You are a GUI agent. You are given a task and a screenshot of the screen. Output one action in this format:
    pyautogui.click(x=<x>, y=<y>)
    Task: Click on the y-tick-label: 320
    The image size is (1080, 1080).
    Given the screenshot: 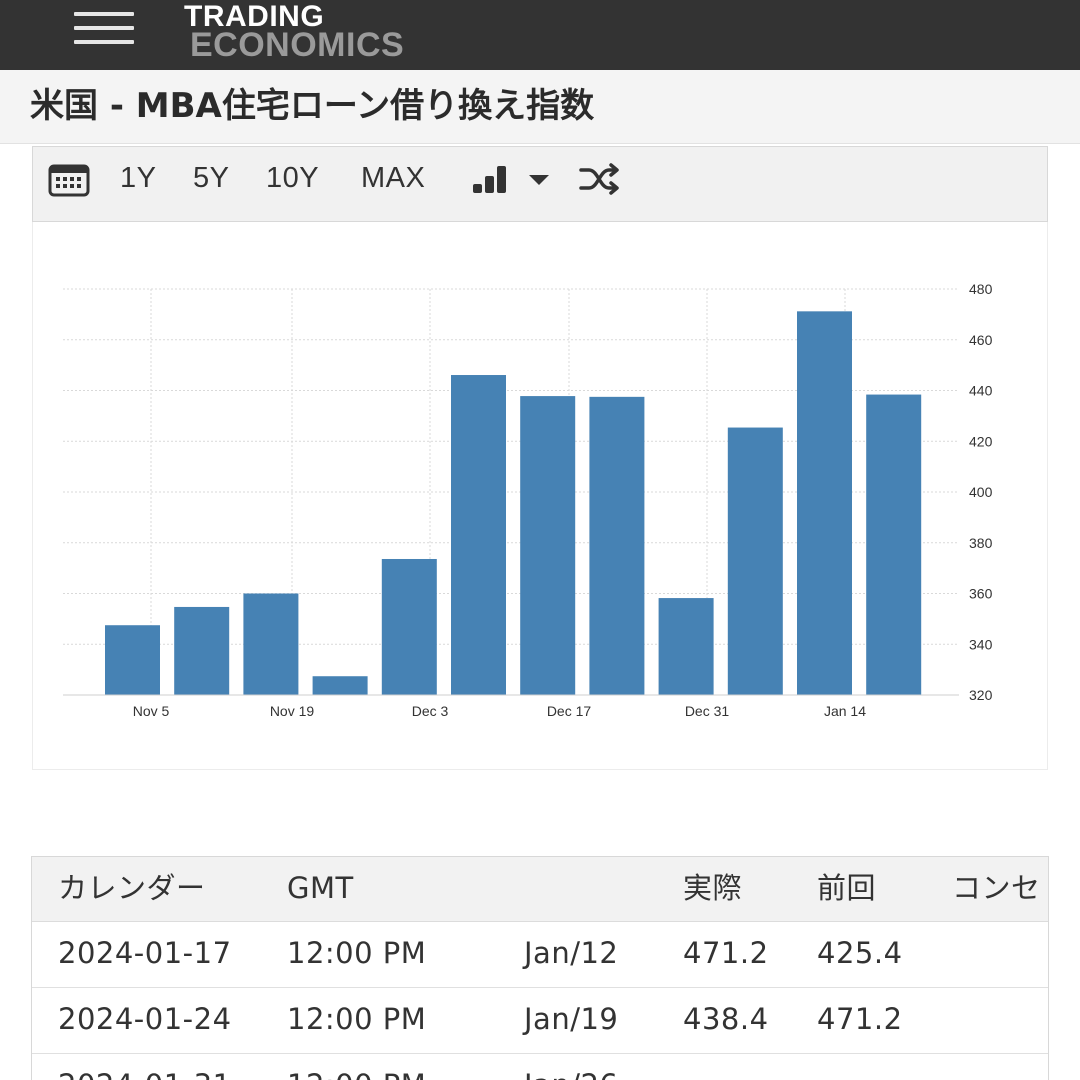 What is the action you would take?
    pyautogui.click(x=981, y=695)
    